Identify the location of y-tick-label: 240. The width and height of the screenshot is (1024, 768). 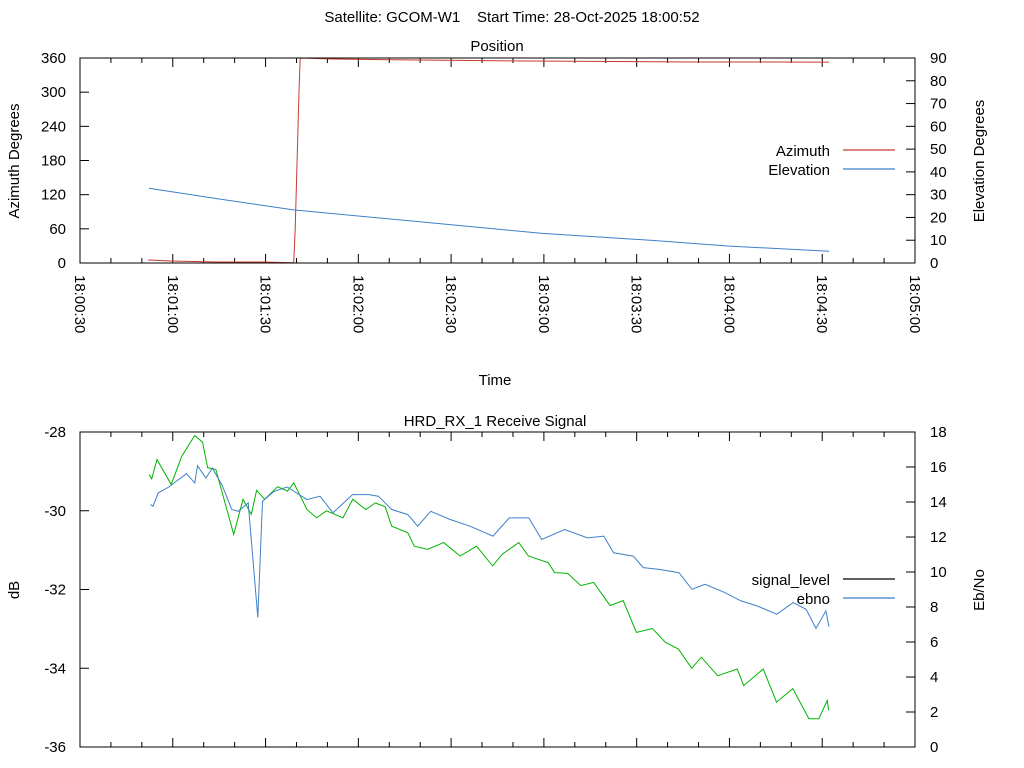
(53, 126).